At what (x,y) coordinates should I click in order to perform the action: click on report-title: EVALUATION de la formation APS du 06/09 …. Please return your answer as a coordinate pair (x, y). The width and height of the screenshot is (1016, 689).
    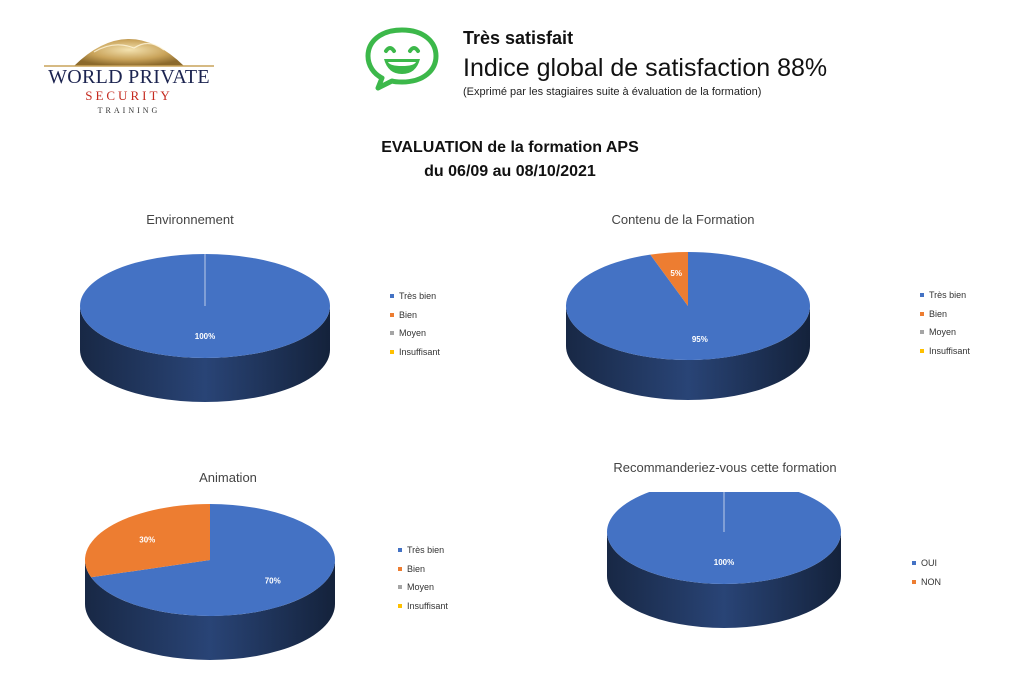
    Looking at the image, I should click on (510, 160).